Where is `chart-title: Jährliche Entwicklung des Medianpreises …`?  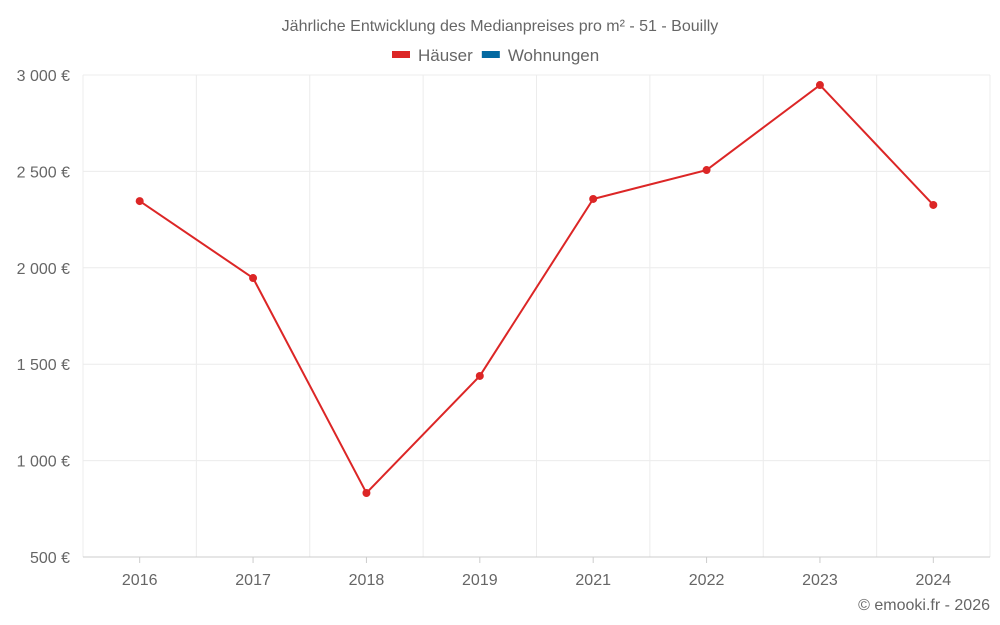 chart-title: Jährliche Entwicklung des Medianpreises … is located at coordinates (500, 26).